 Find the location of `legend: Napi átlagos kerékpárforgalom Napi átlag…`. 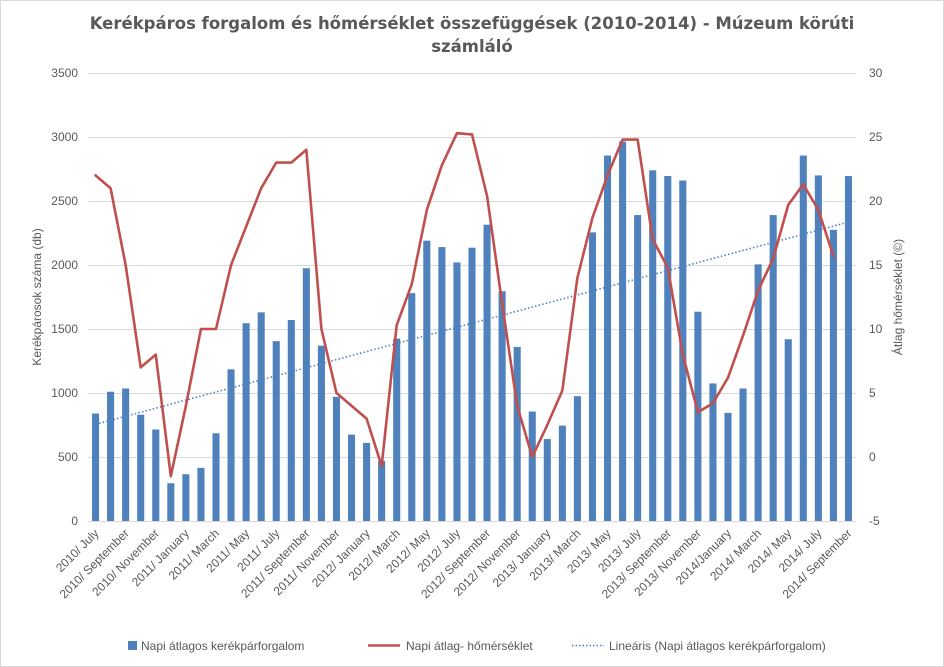

legend: Napi átlagos kerékpárforgalom Napi átlag… is located at coordinates (477, 646).